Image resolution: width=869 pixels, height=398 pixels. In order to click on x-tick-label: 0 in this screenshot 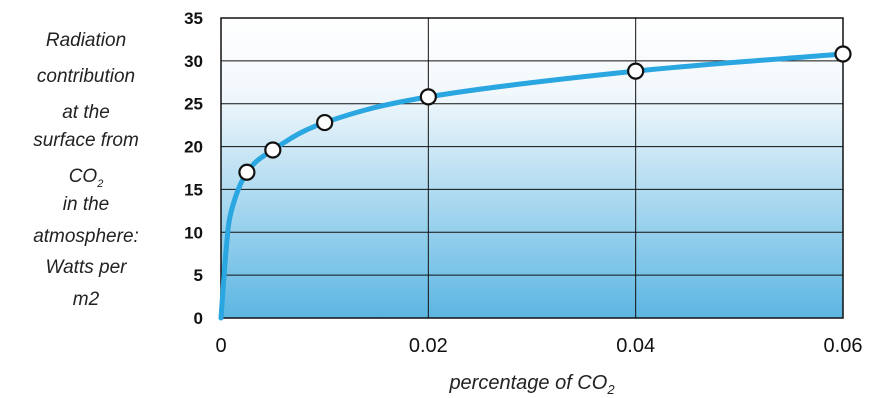, I will do `click(220, 346)`.